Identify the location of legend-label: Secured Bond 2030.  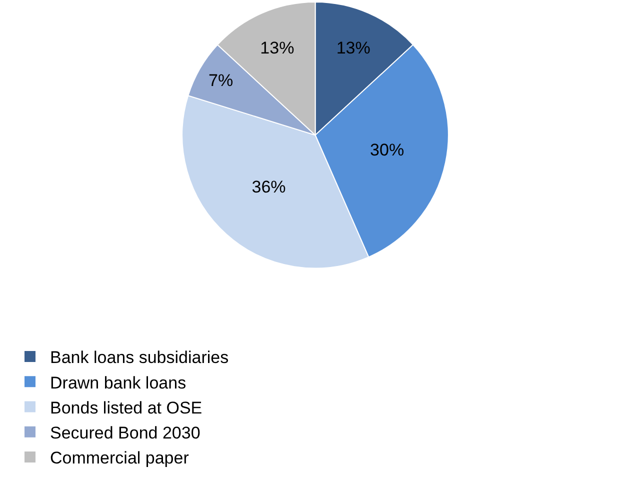
(125, 432).